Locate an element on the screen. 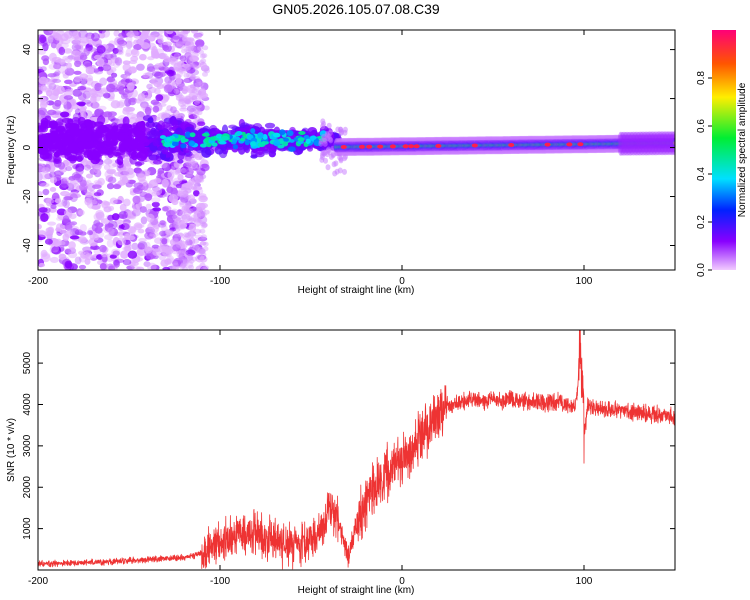  spectrogram-y-tick-label: -20 is located at coordinates (27, 196).